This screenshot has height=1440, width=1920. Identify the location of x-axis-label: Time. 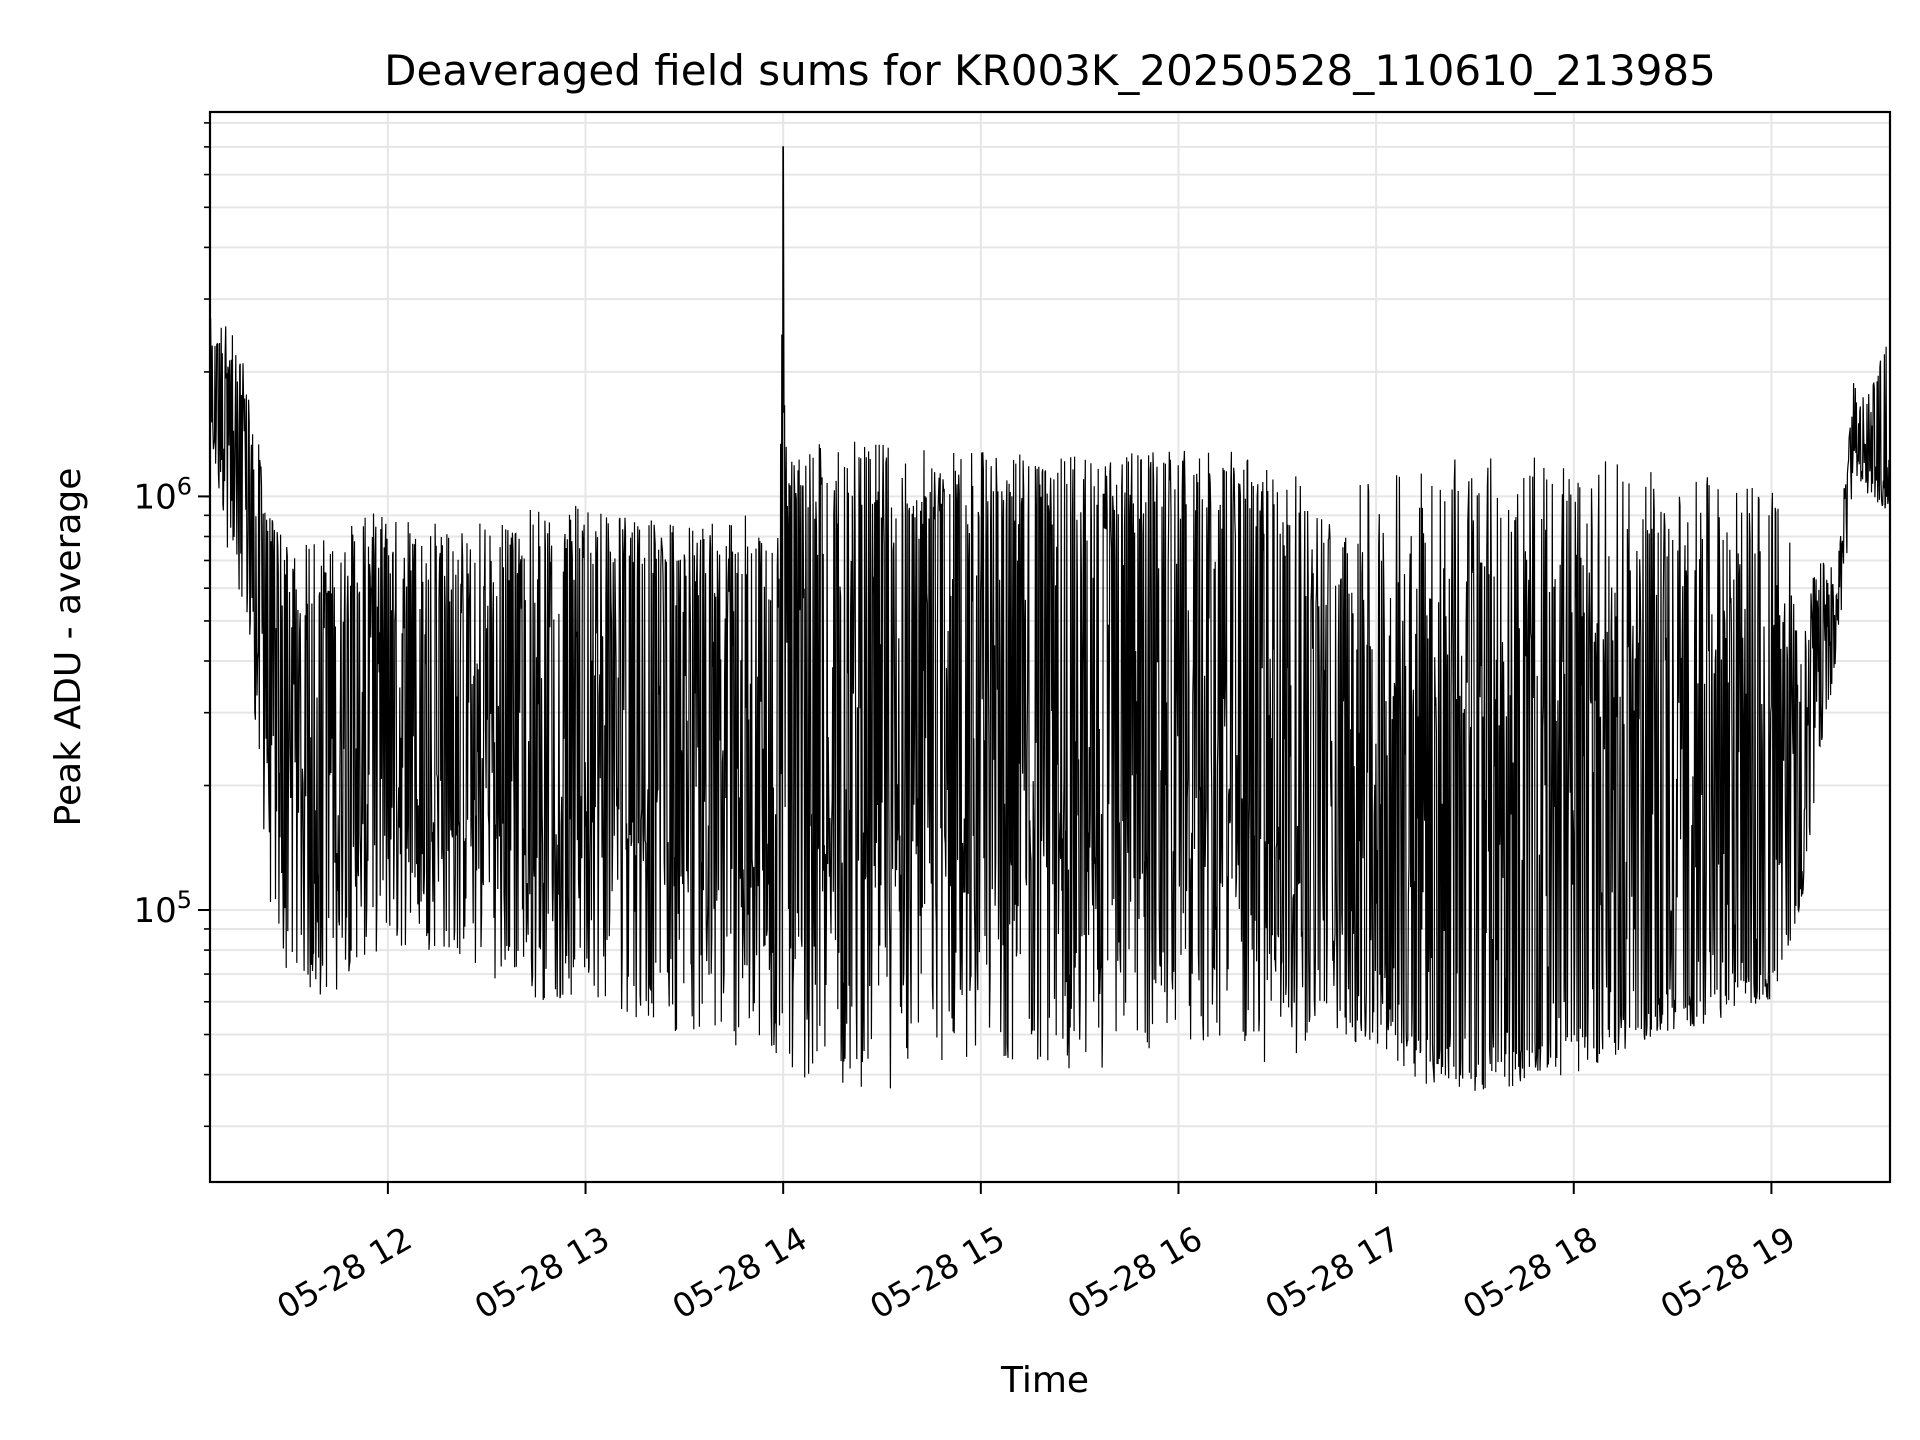
(1044, 1380).